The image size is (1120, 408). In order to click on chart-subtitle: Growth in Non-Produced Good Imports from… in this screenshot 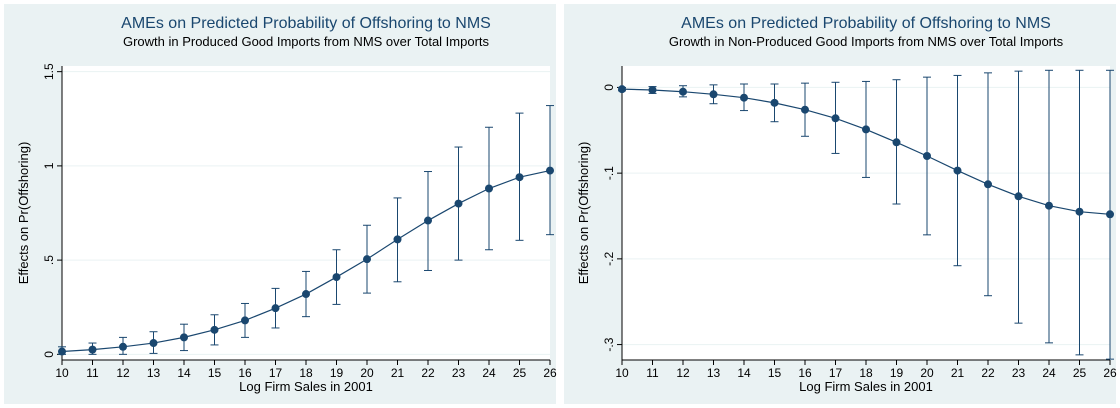, I will do `click(866, 41)`.